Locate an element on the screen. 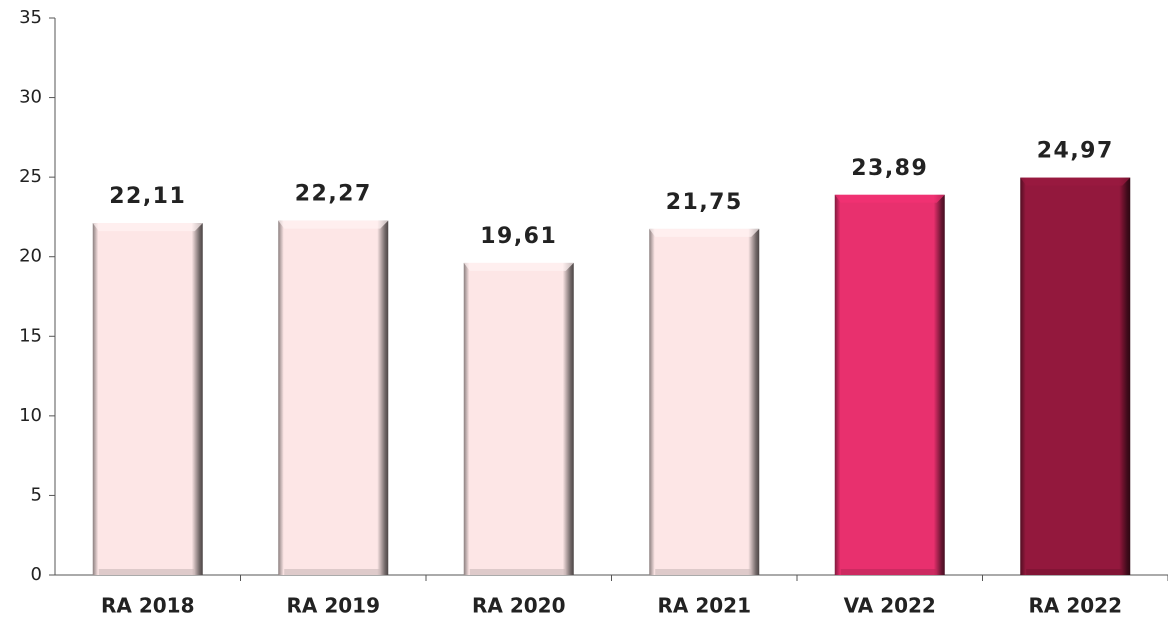 The height and width of the screenshot is (623, 1168). x-tick-label: RA 2020 is located at coordinates (519, 606).